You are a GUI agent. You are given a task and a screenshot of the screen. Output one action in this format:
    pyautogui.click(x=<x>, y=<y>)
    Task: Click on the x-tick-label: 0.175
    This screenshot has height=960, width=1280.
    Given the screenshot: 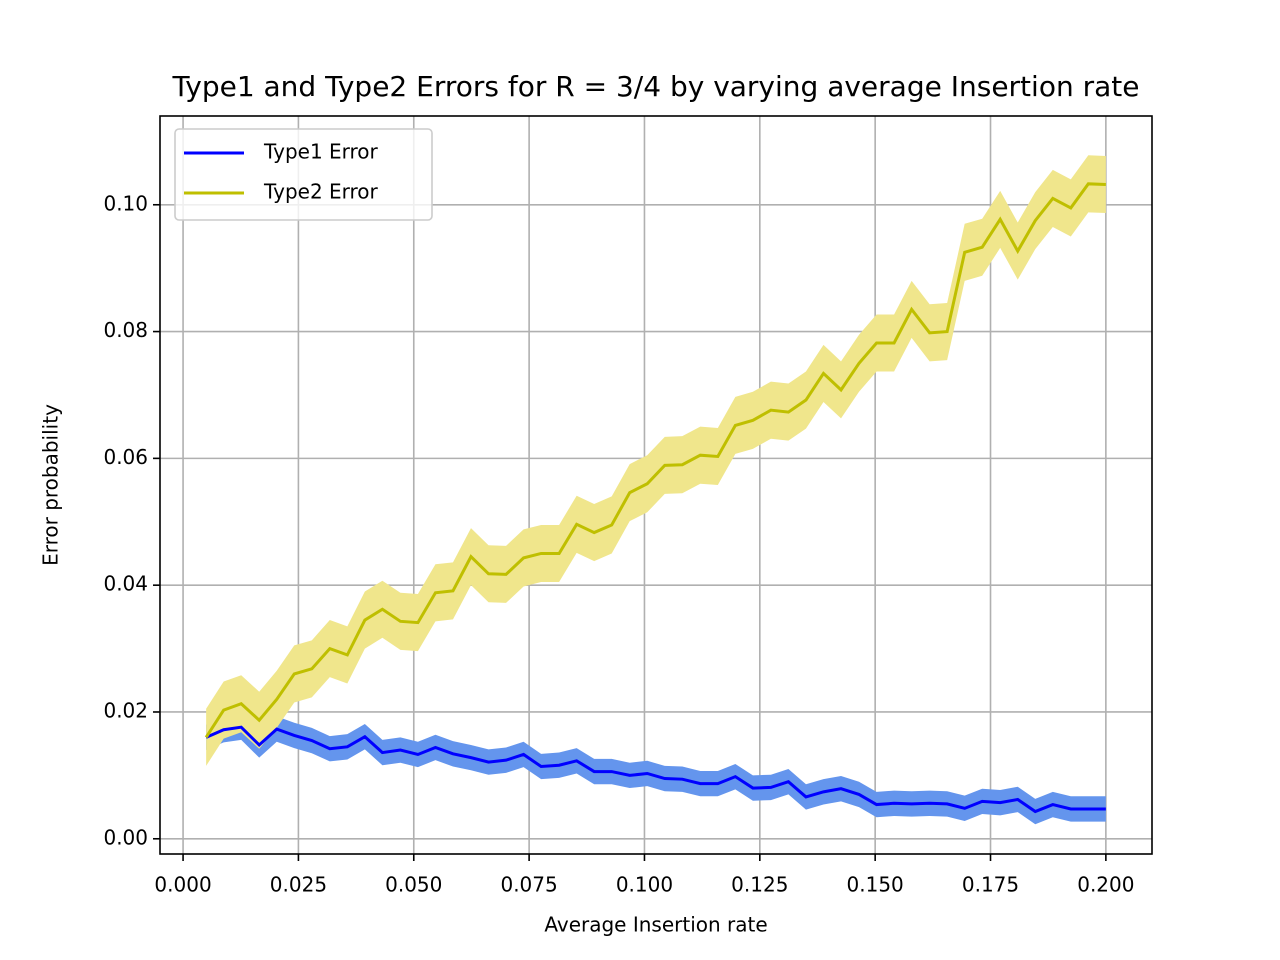 What is the action you would take?
    pyautogui.click(x=990, y=885)
    